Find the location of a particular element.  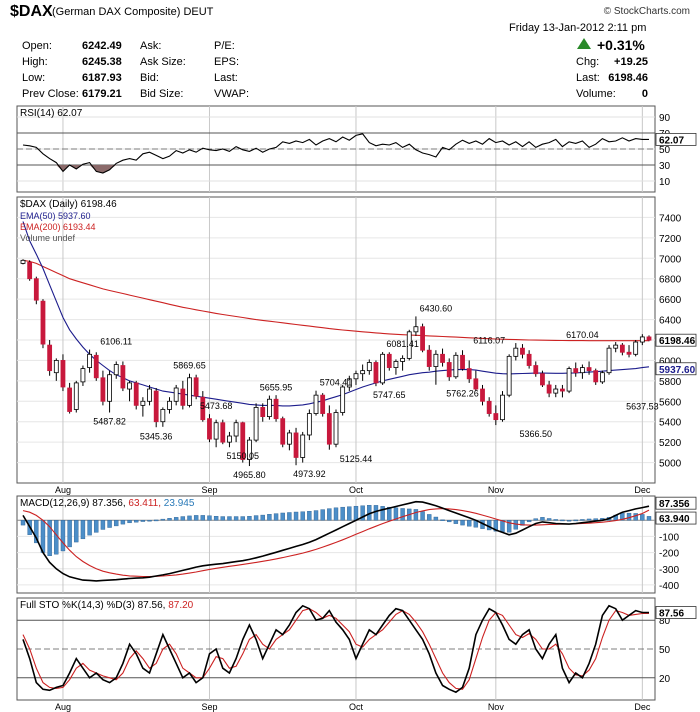

rsi-legend: RSI(14) 62.07 is located at coordinates (51, 113).